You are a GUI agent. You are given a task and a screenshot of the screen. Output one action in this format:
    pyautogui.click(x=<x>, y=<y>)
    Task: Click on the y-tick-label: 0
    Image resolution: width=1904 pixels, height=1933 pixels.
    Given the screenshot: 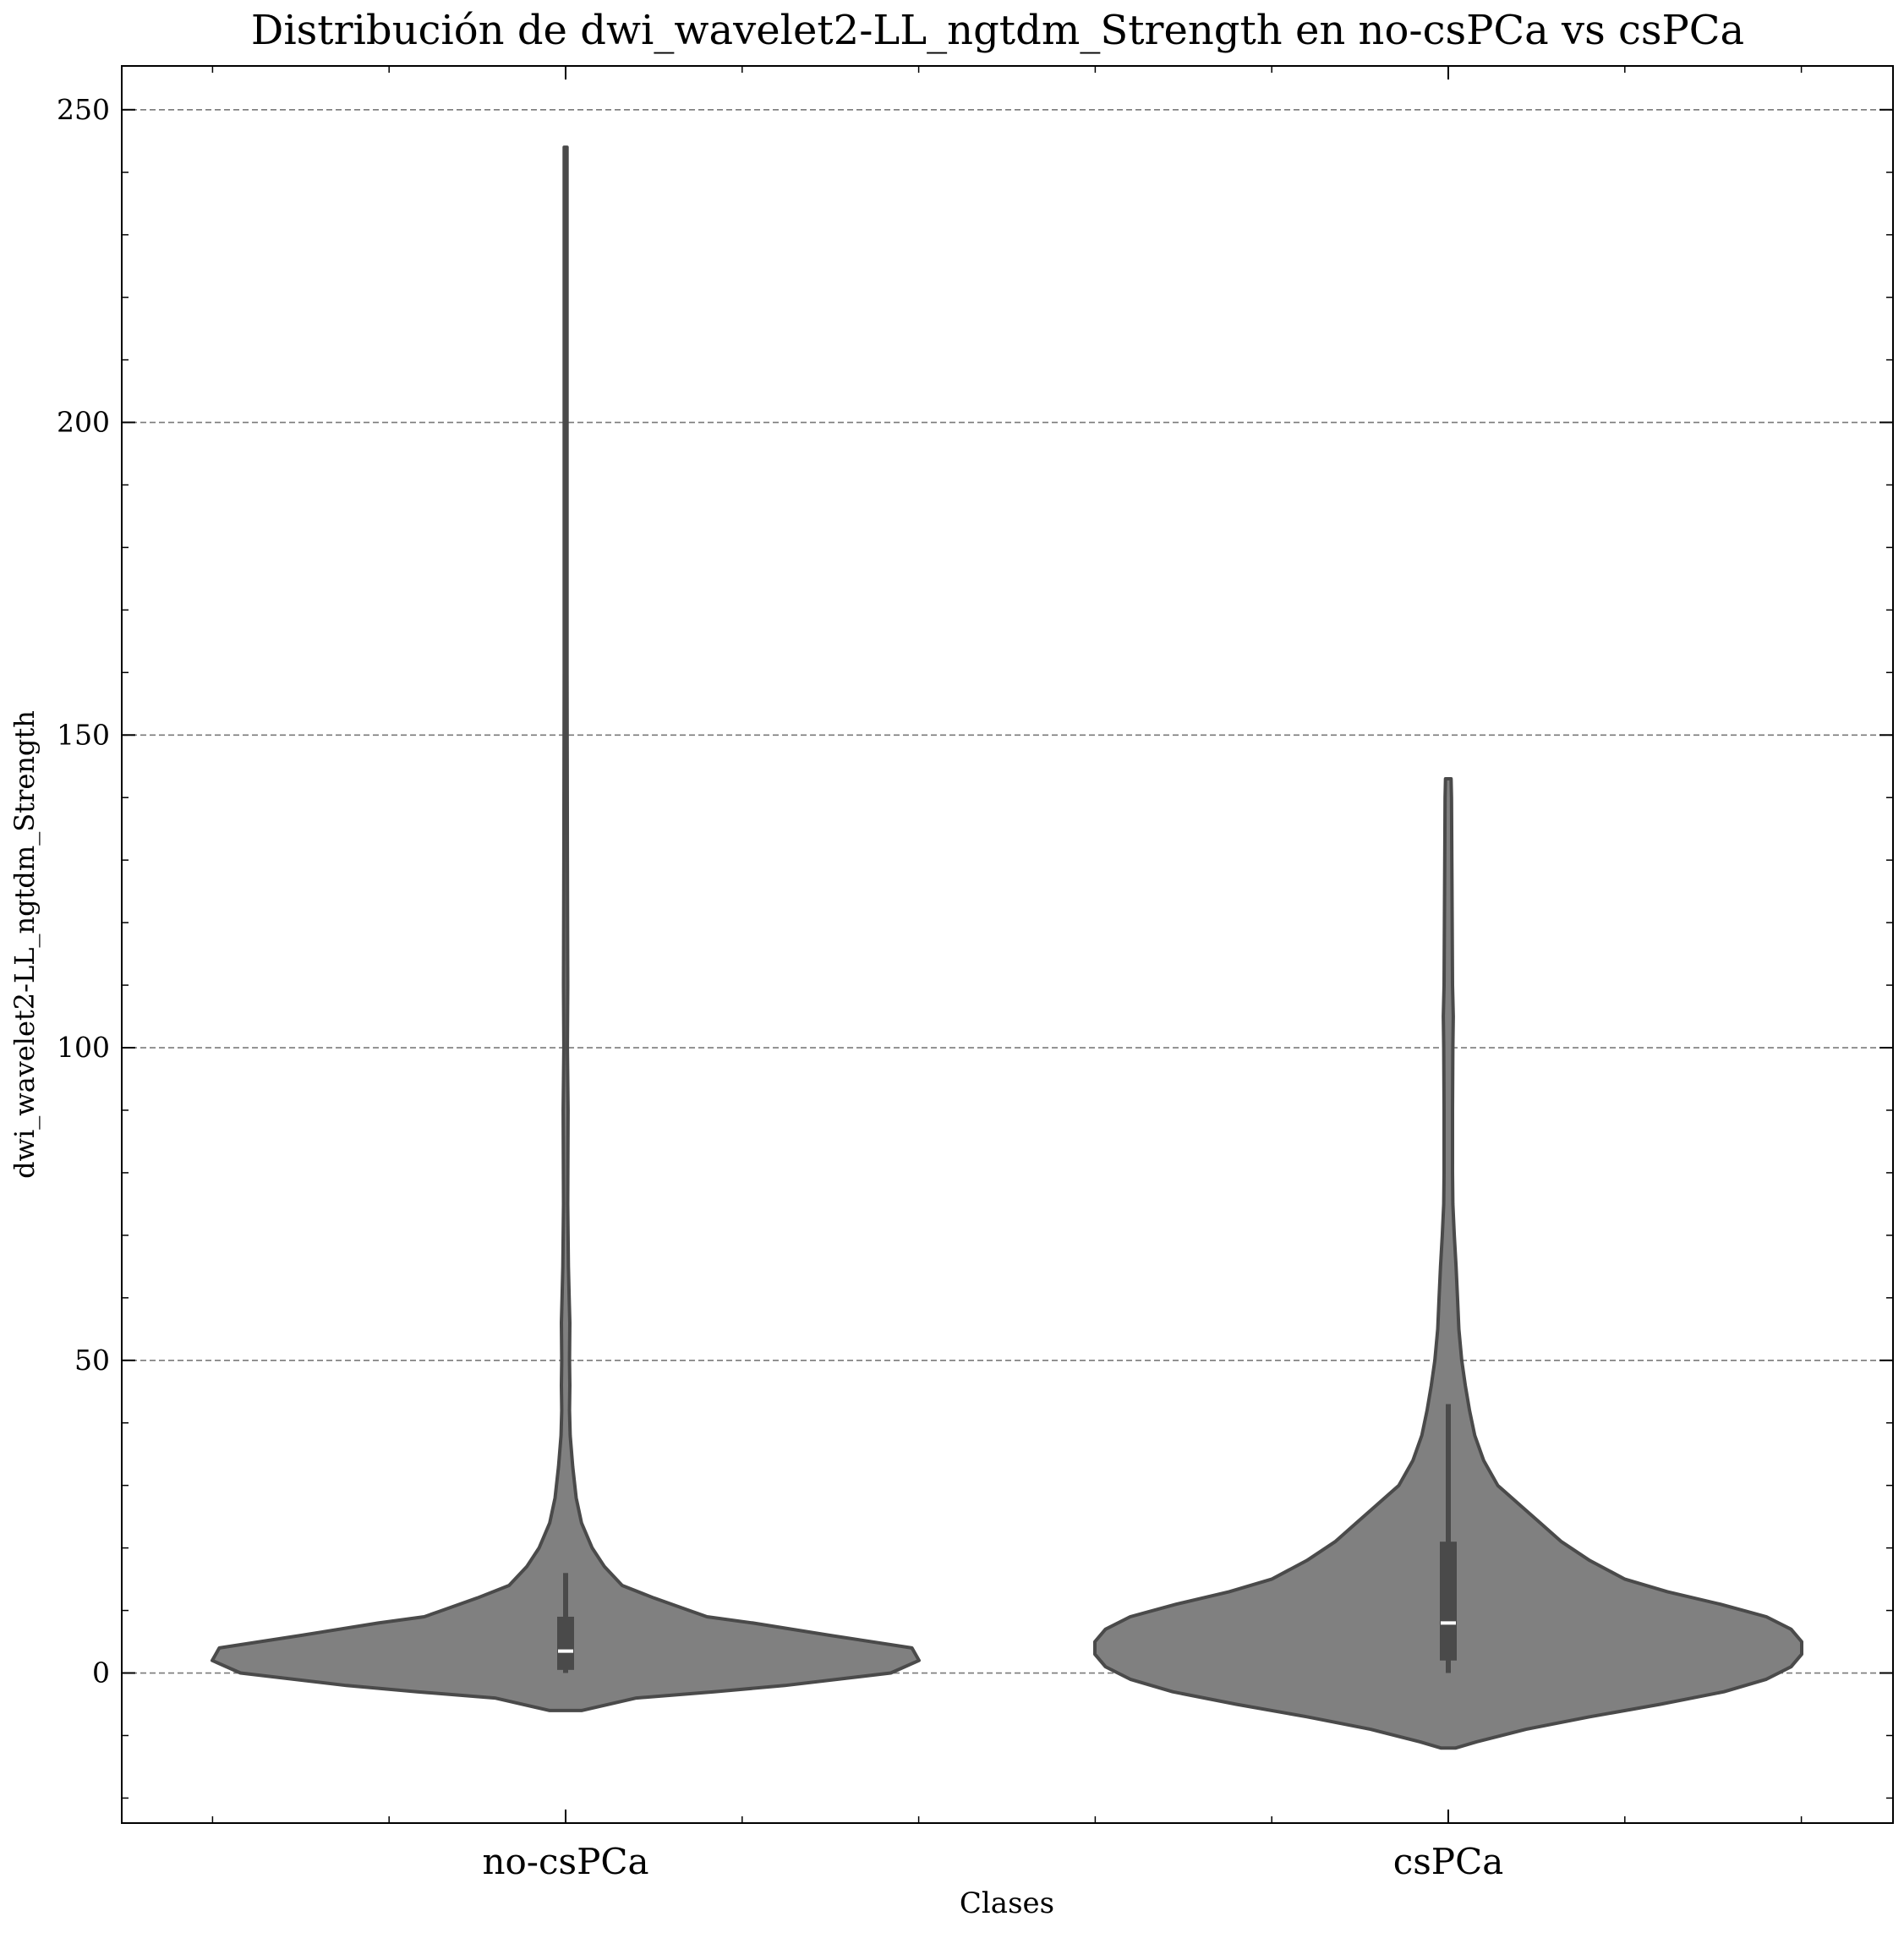 What is the action you would take?
    pyautogui.click(x=101, y=1673)
    